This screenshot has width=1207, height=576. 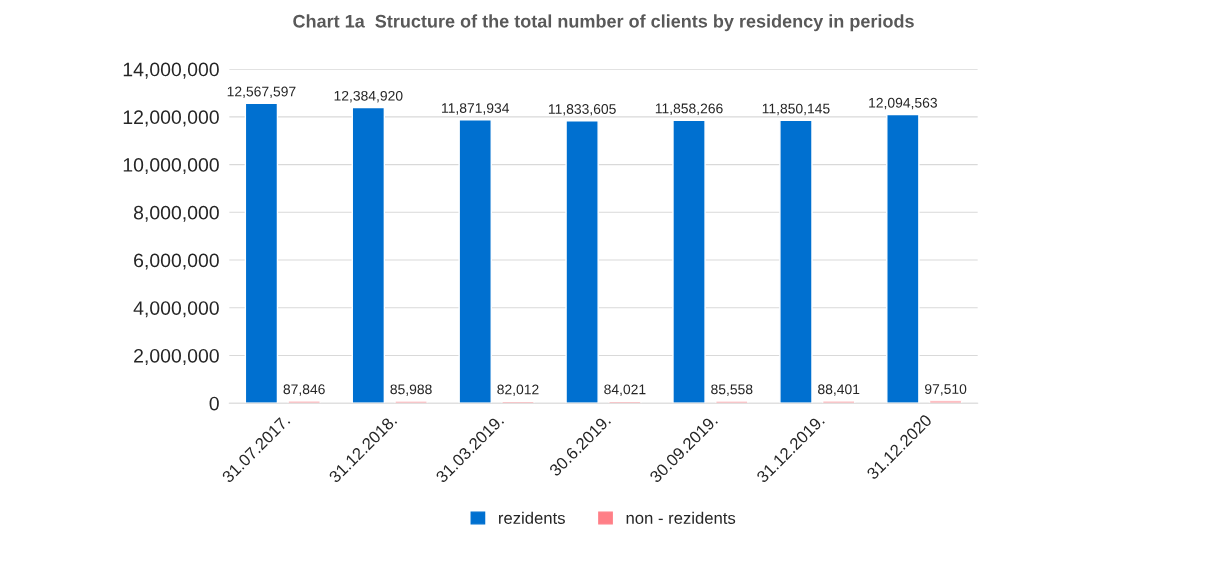 What do you see at coordinates (732, 390) in the screenshot?
I see `data-label: 85,558` at bounding box center [732, 390].